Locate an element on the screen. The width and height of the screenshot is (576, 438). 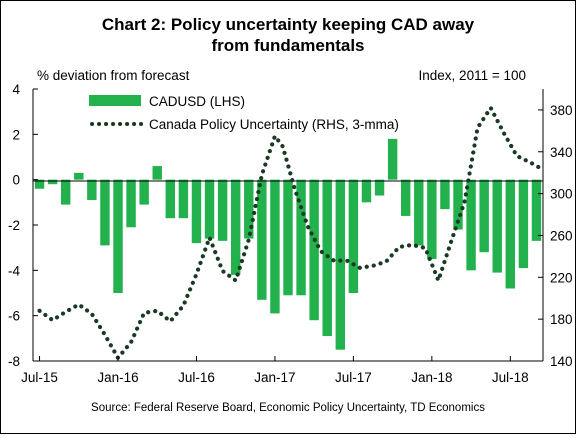
left-axis-tick-label: 2 is located at coordinates (16, 134).